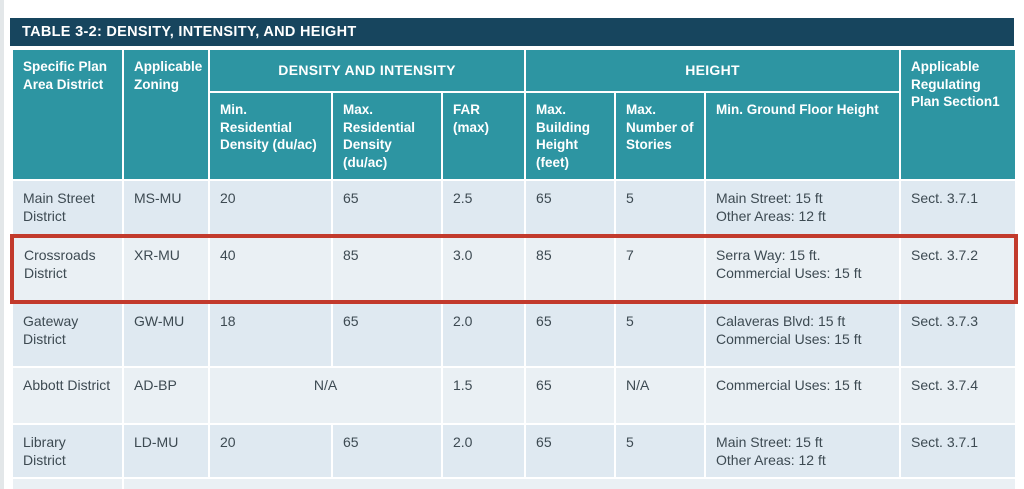 This screenshot has height=489, width=1024. What do you see at coordinates (67, 395) in the screenshot?
I see `cell-district: Abbott District` at bounding box center [67, 395].